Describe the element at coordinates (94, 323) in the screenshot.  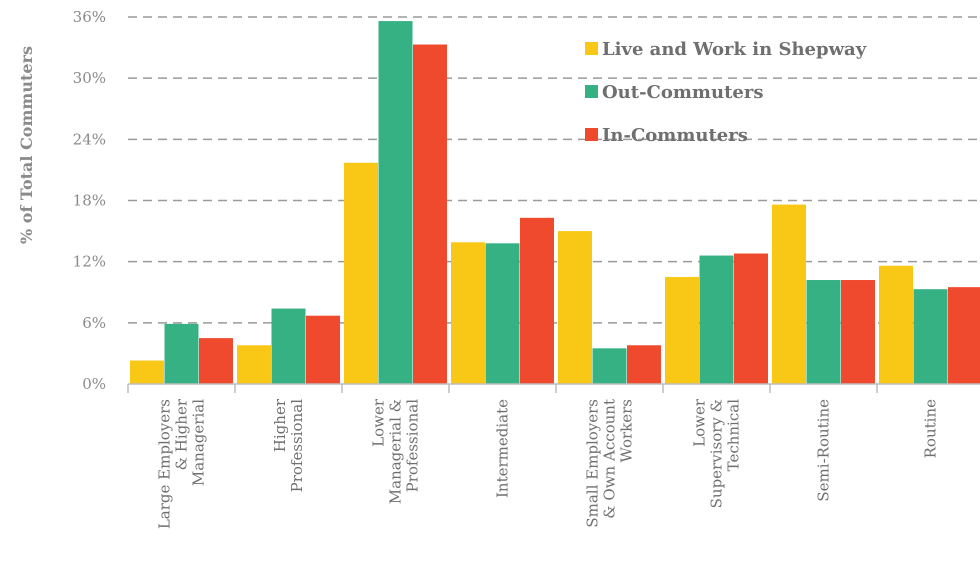
I see `y-tick-label: 6%` at that location.